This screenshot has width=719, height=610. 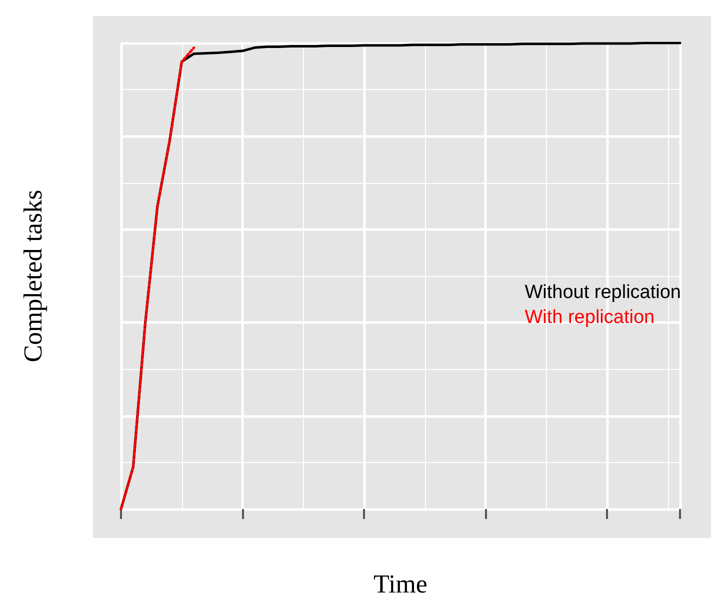 I want to click on x-axis-title: Time, so click(x=401, y=584).